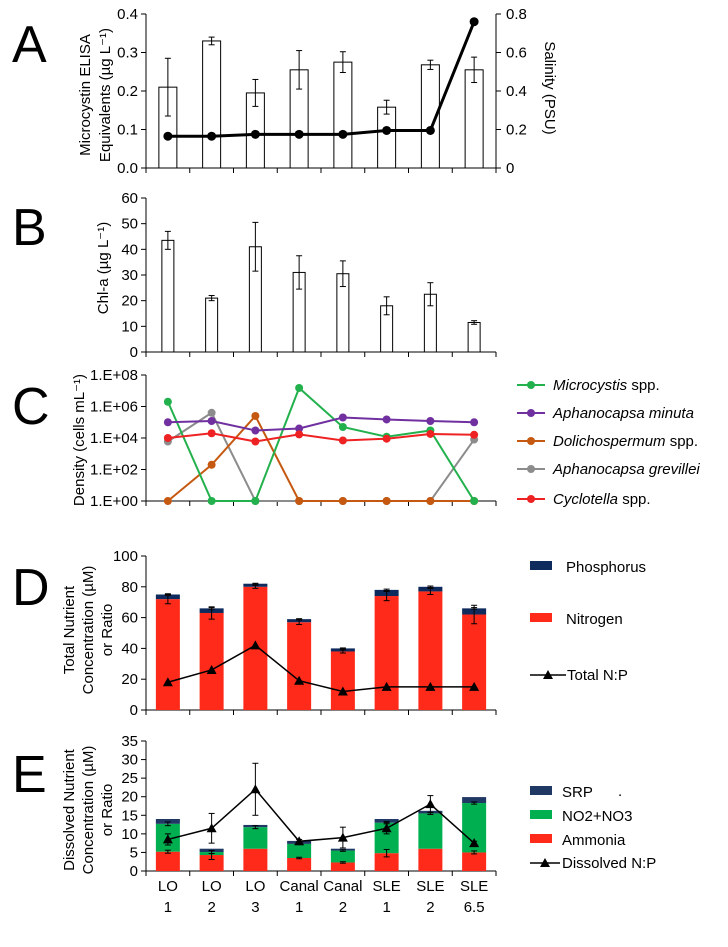 This screenshot has height=947, width=728. What do you see at coordinates (549, 87) in the screenshot?
I see `a-y2-axis-title: Salinity (PSU)` at bounding box center [549, 87].